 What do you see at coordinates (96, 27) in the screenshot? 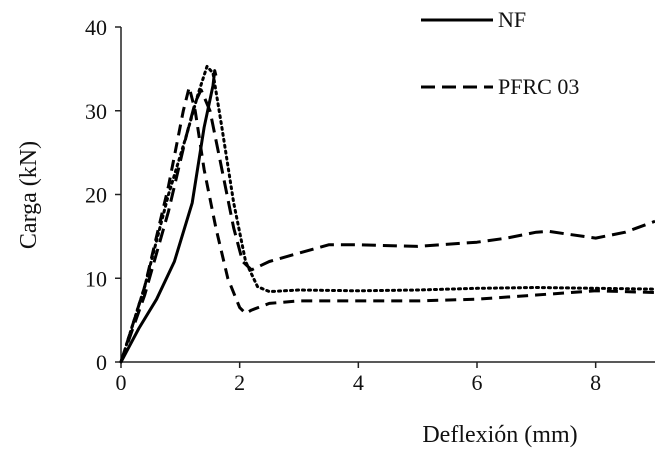
I see `y-tick-label: 40` at bounding box center [96, 27].